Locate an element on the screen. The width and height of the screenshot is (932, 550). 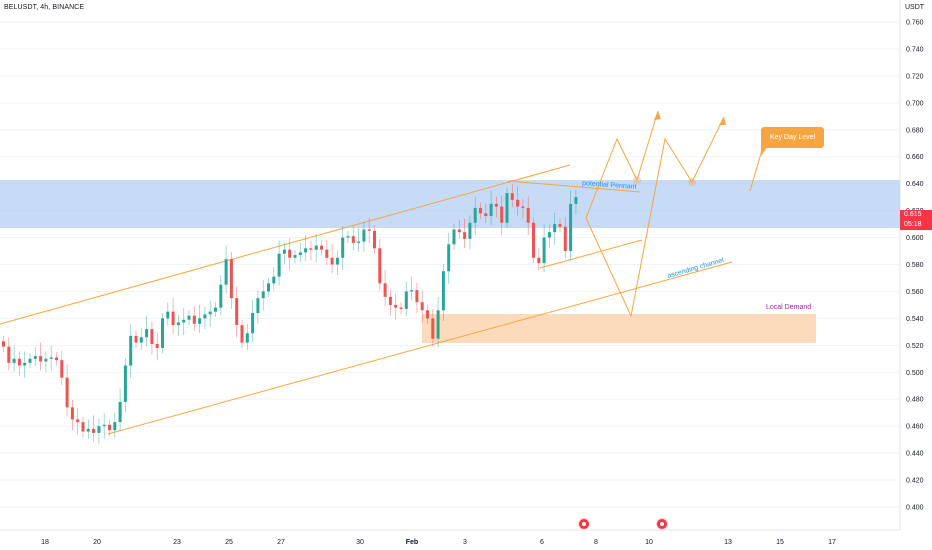
price-tick-label: 0.440 is located at coordinates (915, 454).